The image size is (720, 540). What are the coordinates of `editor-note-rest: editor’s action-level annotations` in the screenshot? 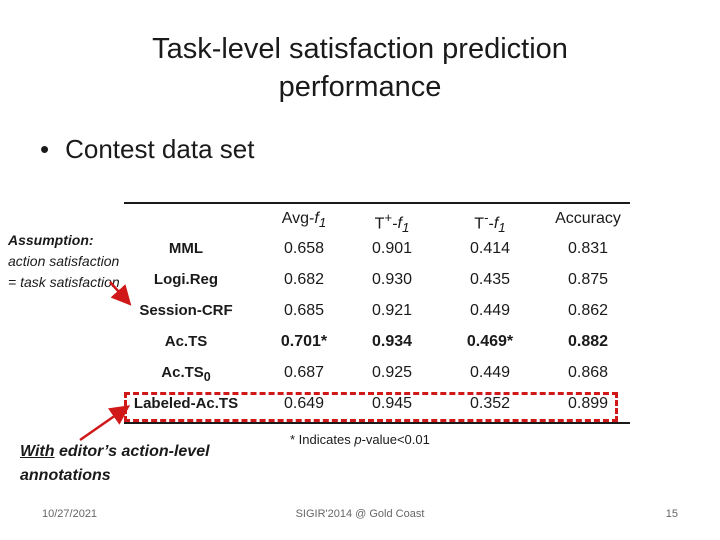 It's located at (115, 463).